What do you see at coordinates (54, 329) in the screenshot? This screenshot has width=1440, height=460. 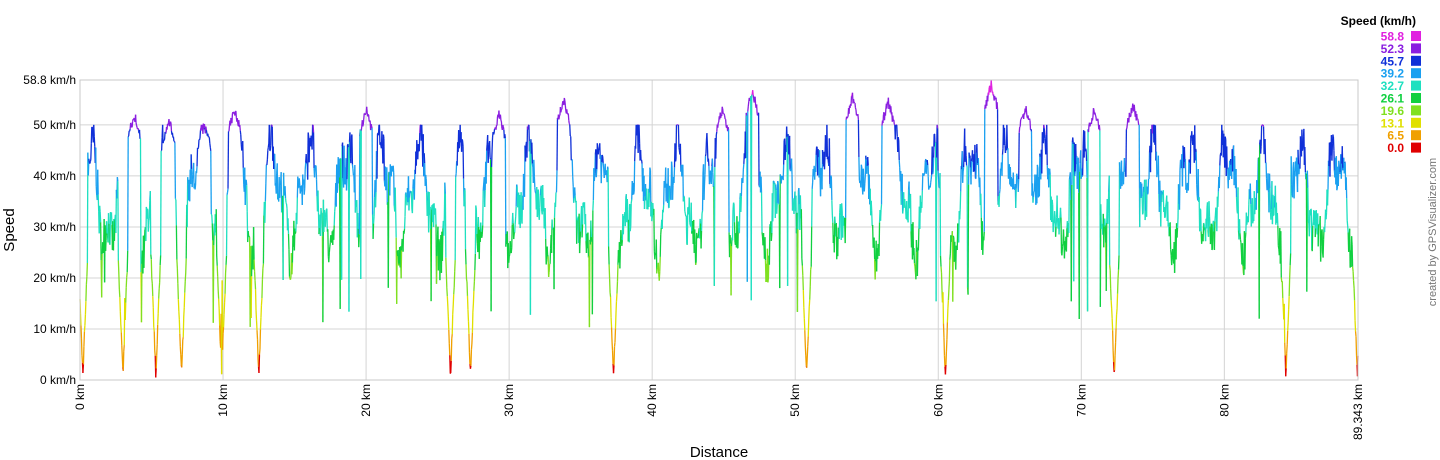 I see `y-tick-label: 10 km/h` at bounding box center [54, 329].